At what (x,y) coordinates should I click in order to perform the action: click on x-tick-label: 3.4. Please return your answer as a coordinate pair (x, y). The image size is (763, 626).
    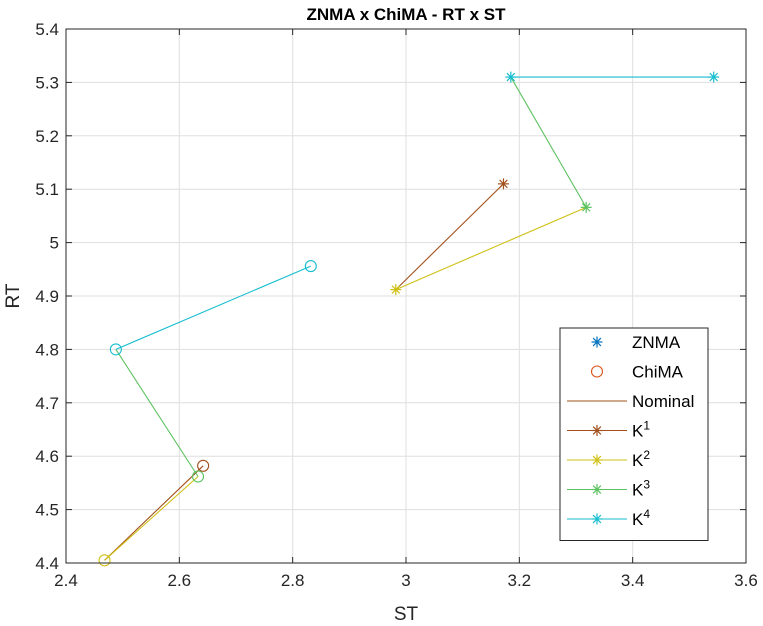
    Looking at the image, I should click on (633, 580).